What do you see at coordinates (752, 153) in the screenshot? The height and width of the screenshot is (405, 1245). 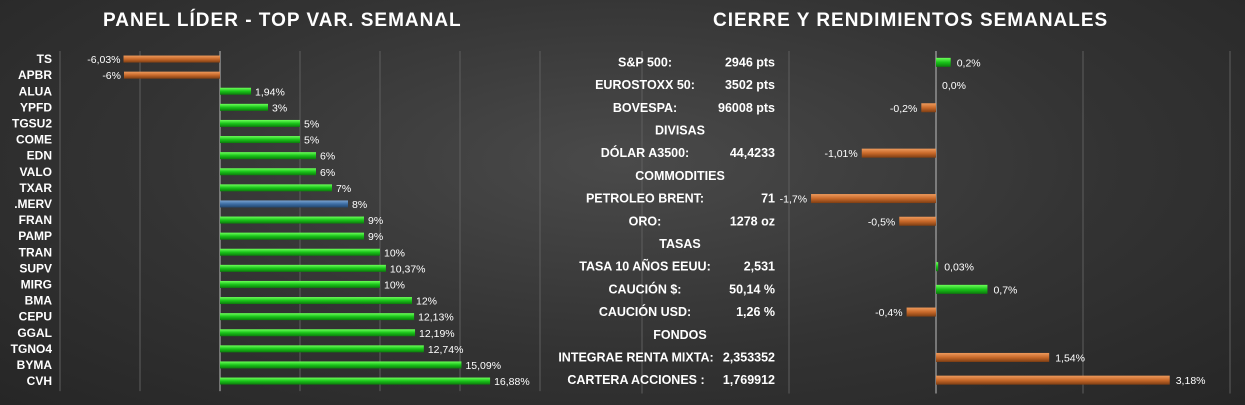 I see `row-value-d-lar-a3500: 44,4233` at bounding box center [752, 153].